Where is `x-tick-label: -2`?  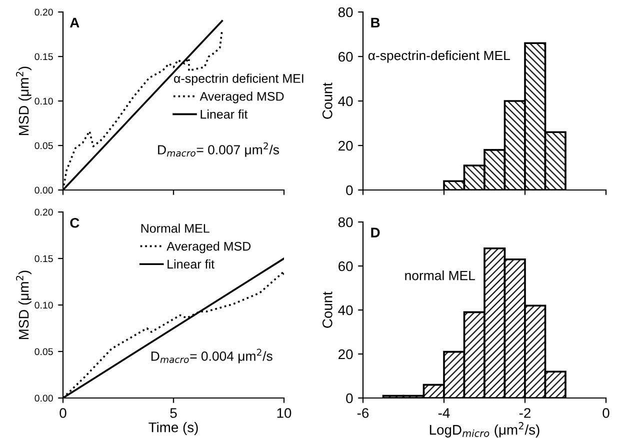 x-tick-label: -2 is located at coordinates (524, 413).